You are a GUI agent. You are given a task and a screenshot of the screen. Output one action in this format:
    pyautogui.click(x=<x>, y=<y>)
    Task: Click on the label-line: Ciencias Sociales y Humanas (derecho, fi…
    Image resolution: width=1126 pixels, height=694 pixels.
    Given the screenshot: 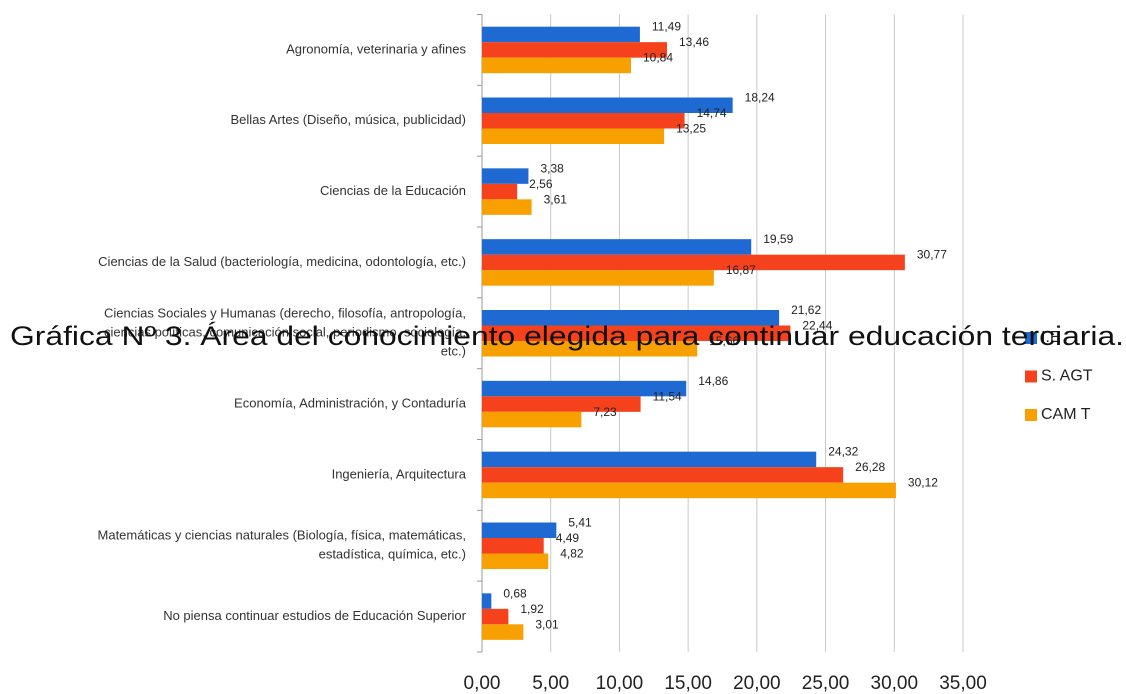 What is the action you would take?
    pyautogui.click(x=285, y=313)
    